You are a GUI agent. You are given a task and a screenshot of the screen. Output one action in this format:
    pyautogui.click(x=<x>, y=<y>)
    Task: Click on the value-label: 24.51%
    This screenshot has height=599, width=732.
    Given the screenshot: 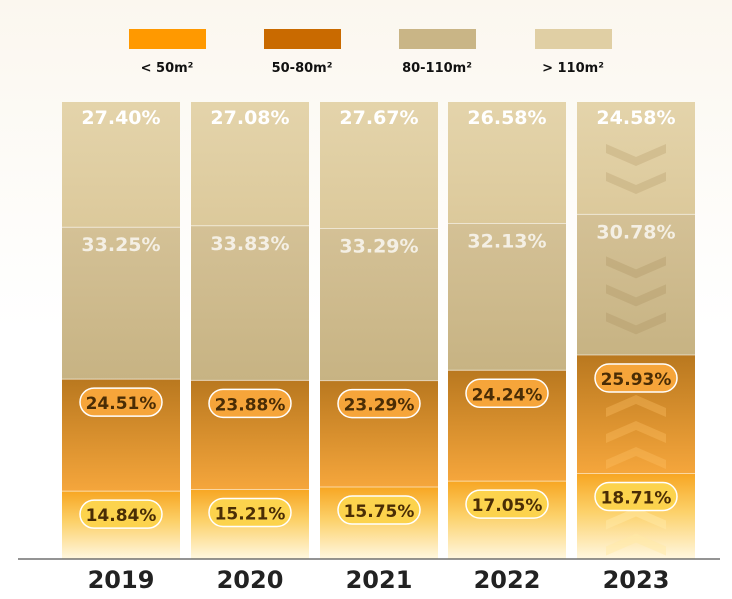 What is the action you would take?
    pyautogui.click(x=121, y=404)
    